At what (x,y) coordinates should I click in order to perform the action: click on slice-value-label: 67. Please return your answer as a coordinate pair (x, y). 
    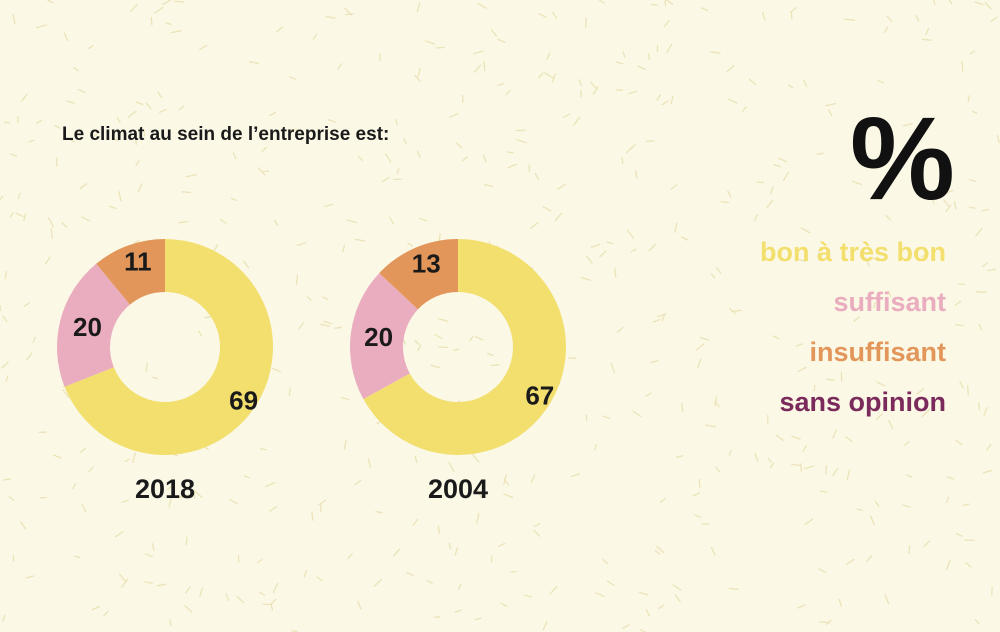
    Looking at the image, I should click on (539, 395).